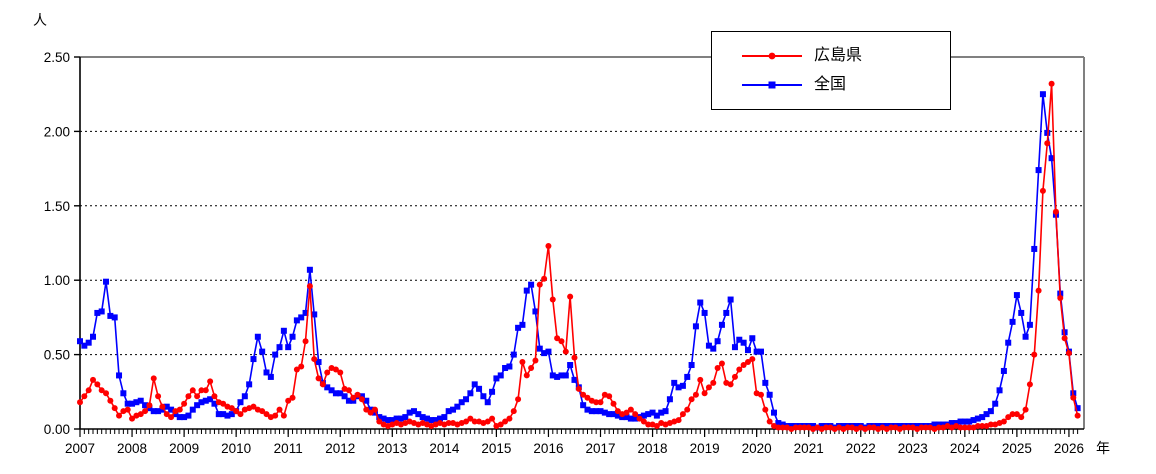 The height and width of the screenshot is (474, 1156). I want to click on svg-text: 2017, so click(600, 448).